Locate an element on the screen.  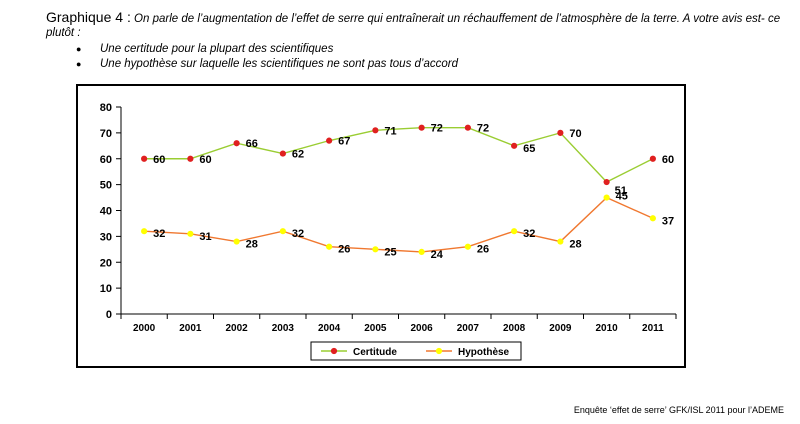
y-tick-label: 50 is located at coordinates (106, 186).